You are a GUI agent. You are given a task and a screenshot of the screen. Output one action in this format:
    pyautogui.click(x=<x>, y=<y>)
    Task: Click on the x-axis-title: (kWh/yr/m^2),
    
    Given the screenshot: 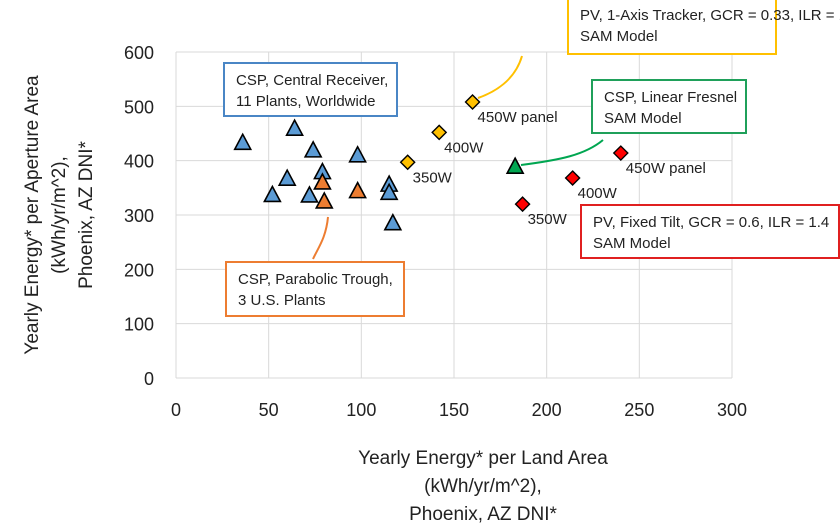 What is the action you would take?
    pyautogui.click(x=483, y=486)
    